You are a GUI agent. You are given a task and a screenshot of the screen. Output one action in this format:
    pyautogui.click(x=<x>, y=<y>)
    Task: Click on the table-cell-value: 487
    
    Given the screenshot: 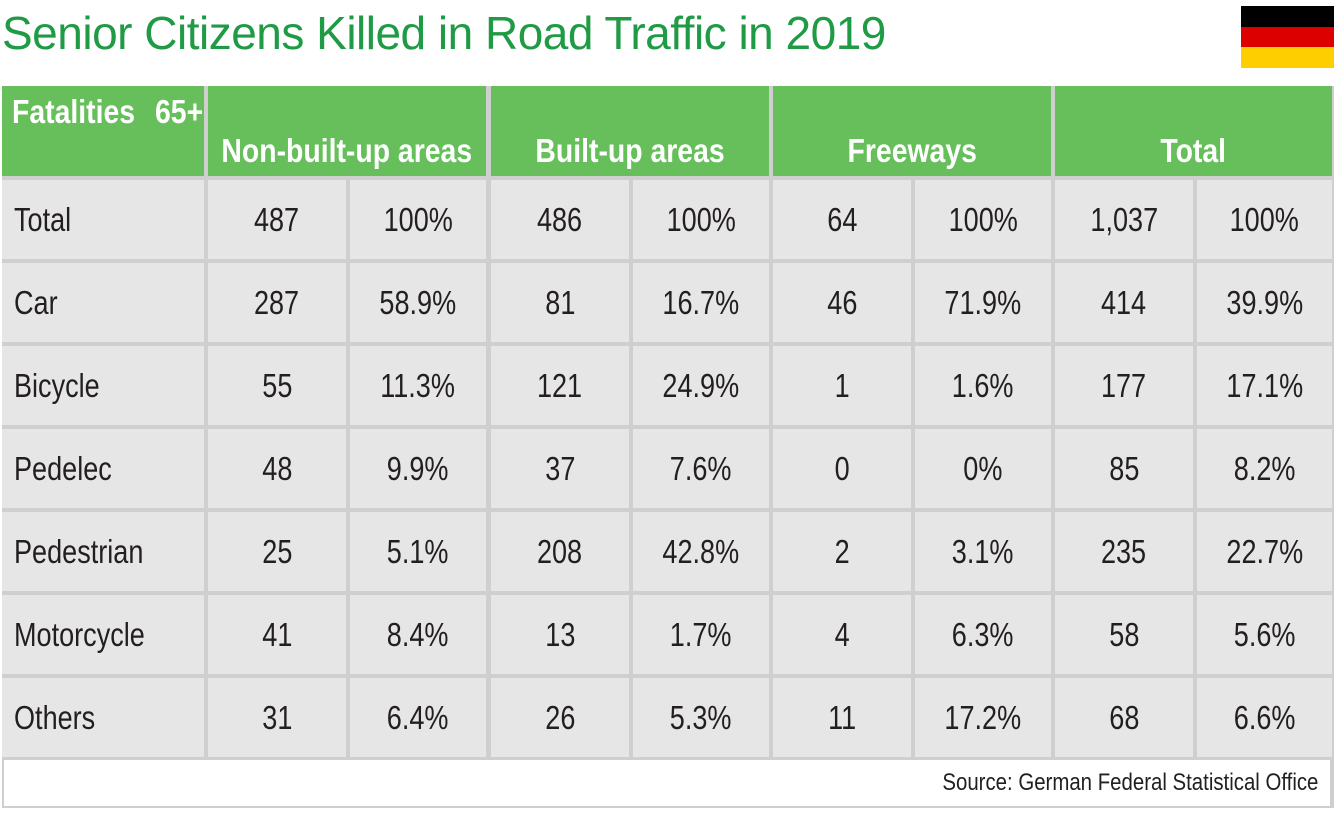 What is the action you would take?
    pyautogui.click(x=277, y=219)
    